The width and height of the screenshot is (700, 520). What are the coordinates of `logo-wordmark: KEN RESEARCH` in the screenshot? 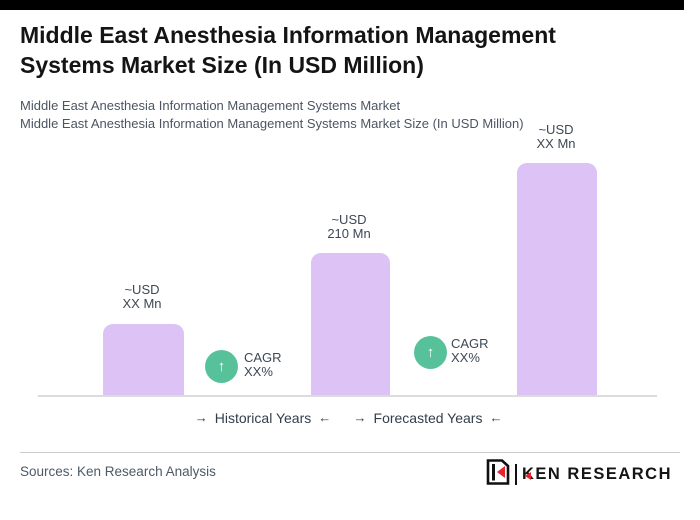 It's located at (597, 474).